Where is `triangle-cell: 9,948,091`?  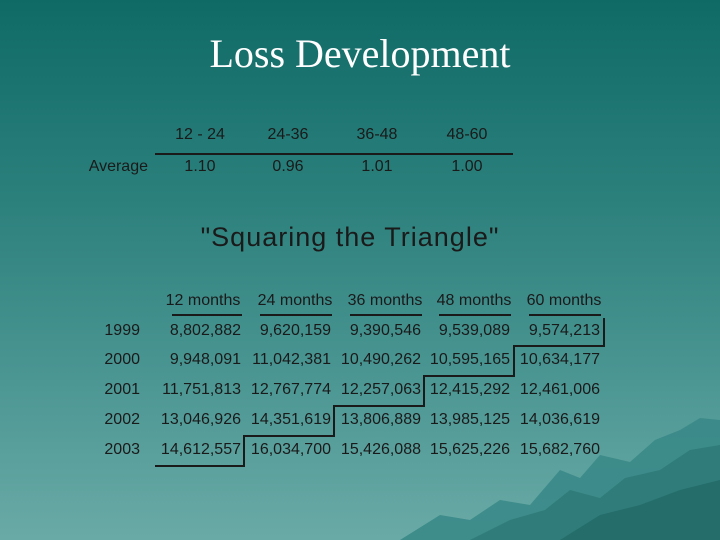
triangle-cell: 9,948,091 is located at coordinates (205, 359).